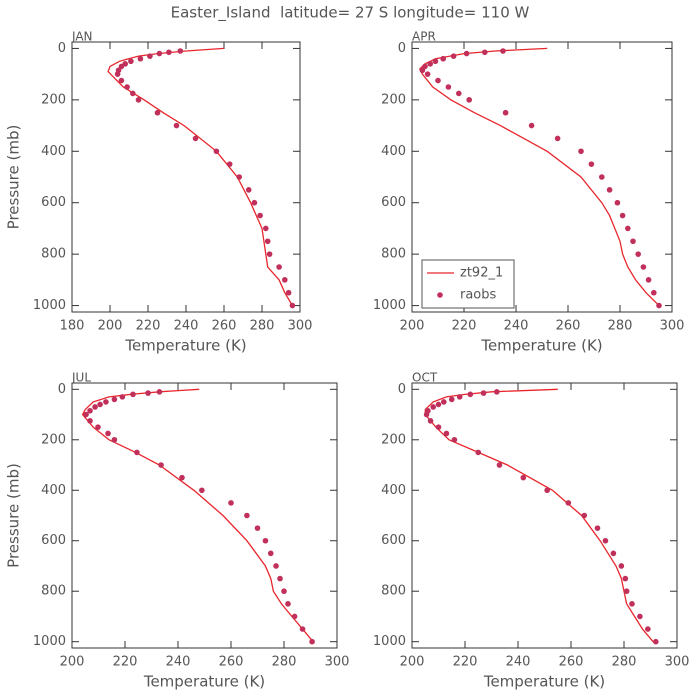 The width and height of the screenshot is (700, 700). Describe the element at coordinates (82, 37) in the screenshot. I see `panel-label: JAN` at that location.